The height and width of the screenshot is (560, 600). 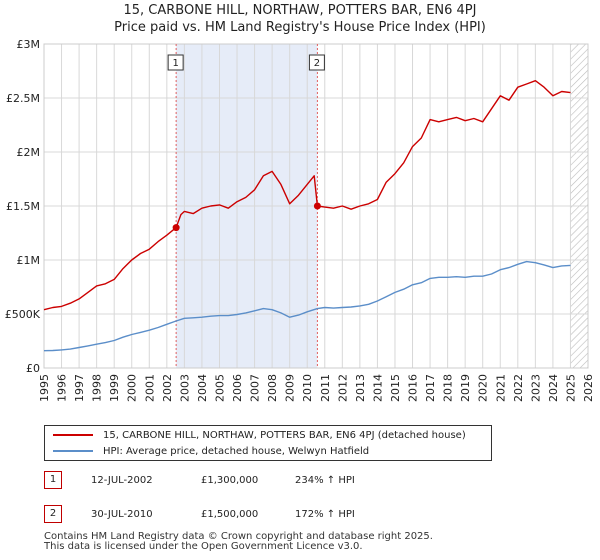 What do you see at coordinates (307, 306) in the screenshot?
I see `hpi-line` at bounding box center [307, 306].